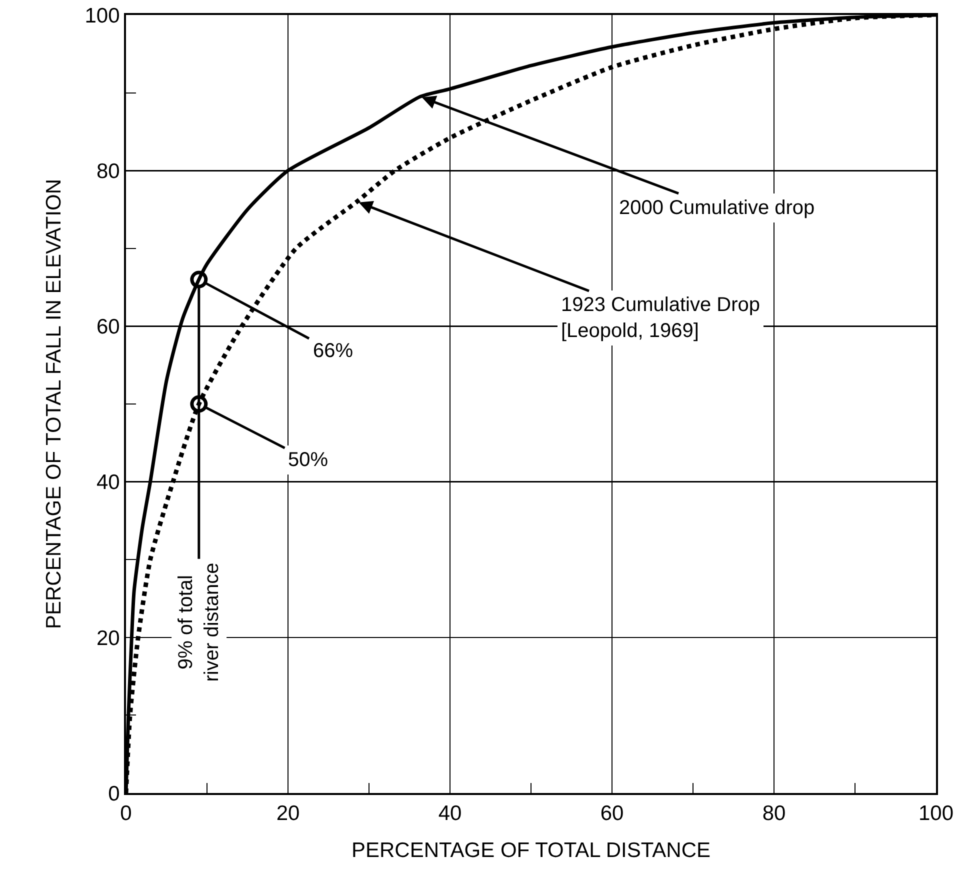  I want to click on x-tick-label: 80, so click(774, 814).